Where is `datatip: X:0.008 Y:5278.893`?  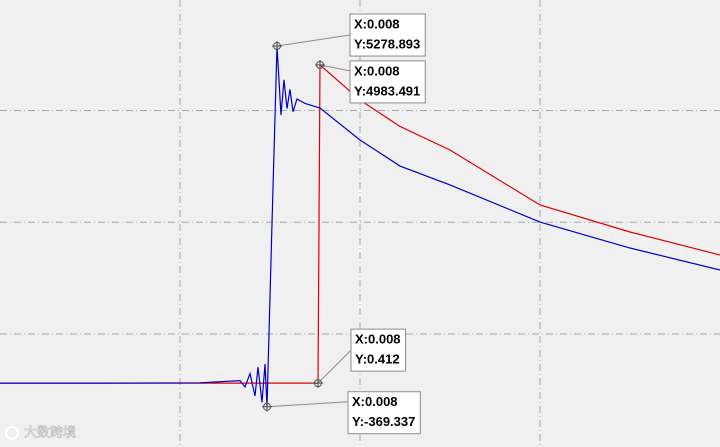
datatip: X:0.008 Y:5278.893 is located at coordinates (349, 35).